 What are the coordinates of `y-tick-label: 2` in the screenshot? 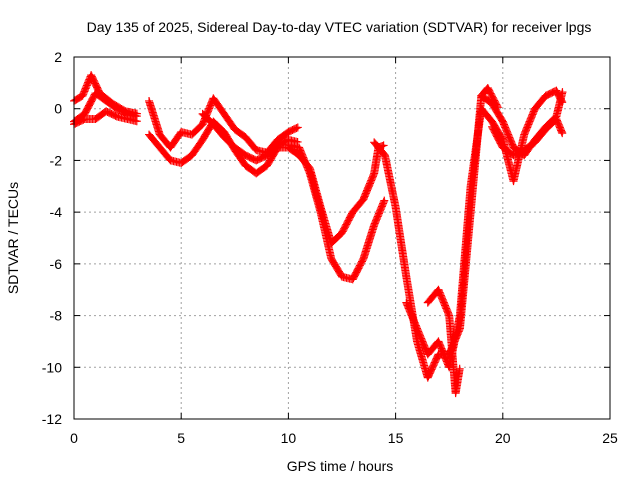 It's located at (58, 57).